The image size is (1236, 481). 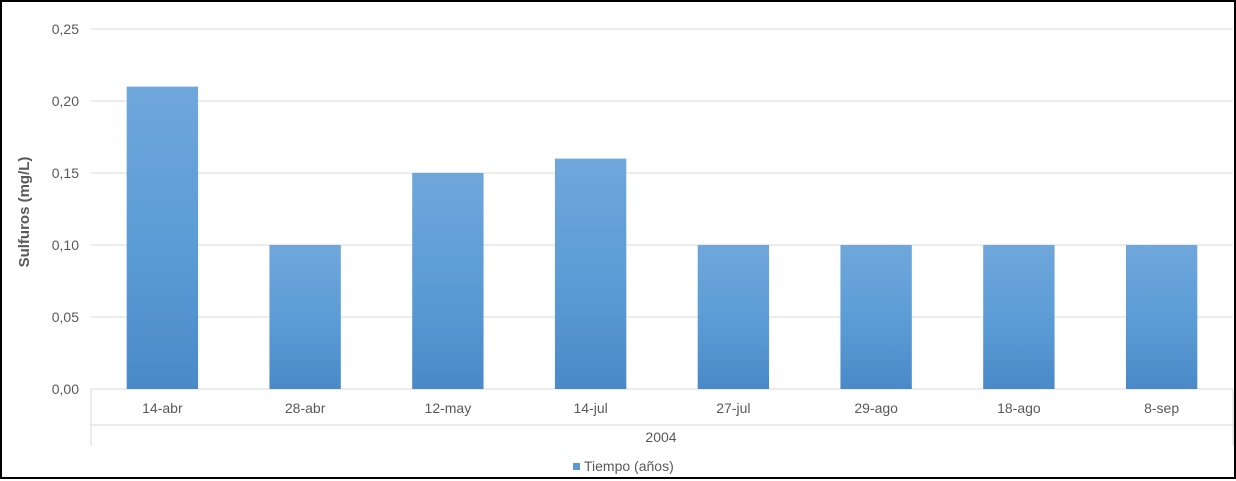 What do you see at coordinates (448, 408) in the screenshot?
I see `x-tick-label: 12-may` at bounding box center [448, 408].